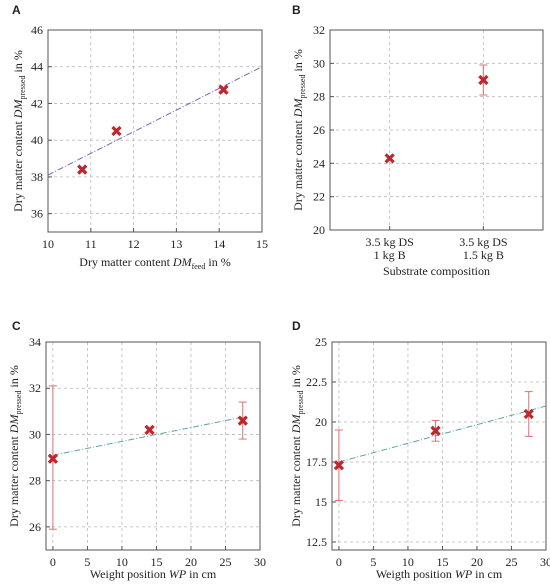 The width and height of the screenshot is (550, 585). I want to click on y-tick-label: 40, so click(37, 140).